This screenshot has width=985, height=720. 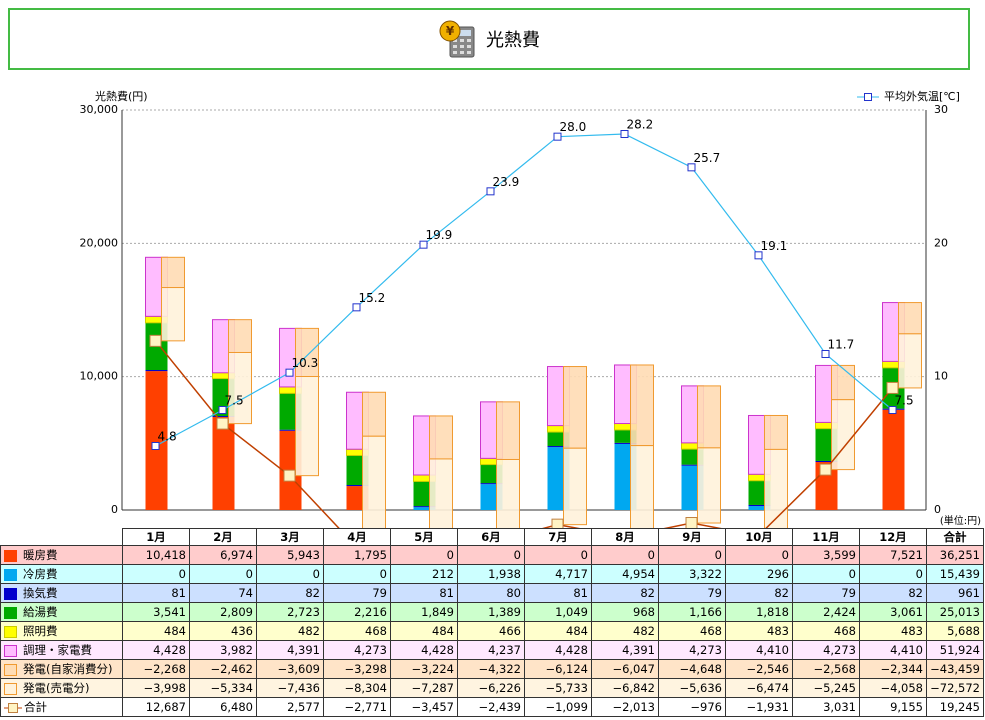 What do you see at coordinates (424, 688) in the screenshot?
I see `cell: −7,287` at bounding box center [424, 688].